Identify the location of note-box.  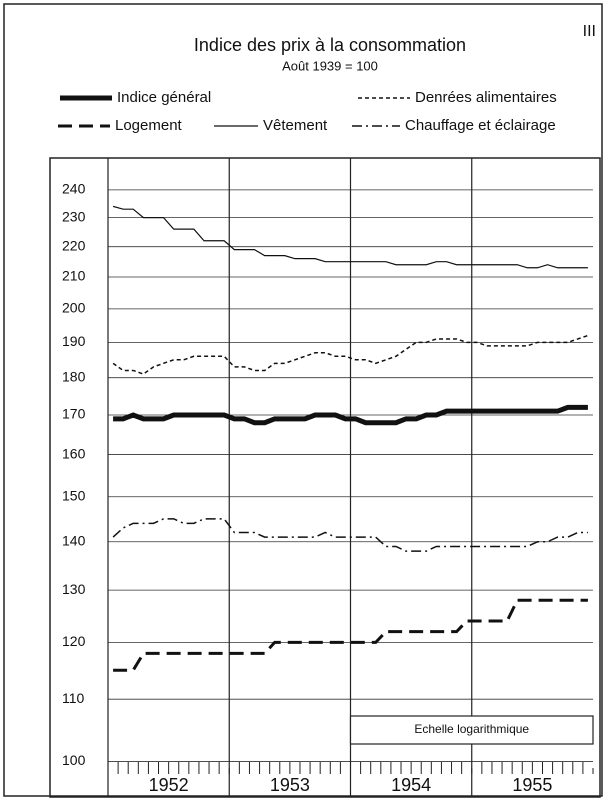
(471, 730).